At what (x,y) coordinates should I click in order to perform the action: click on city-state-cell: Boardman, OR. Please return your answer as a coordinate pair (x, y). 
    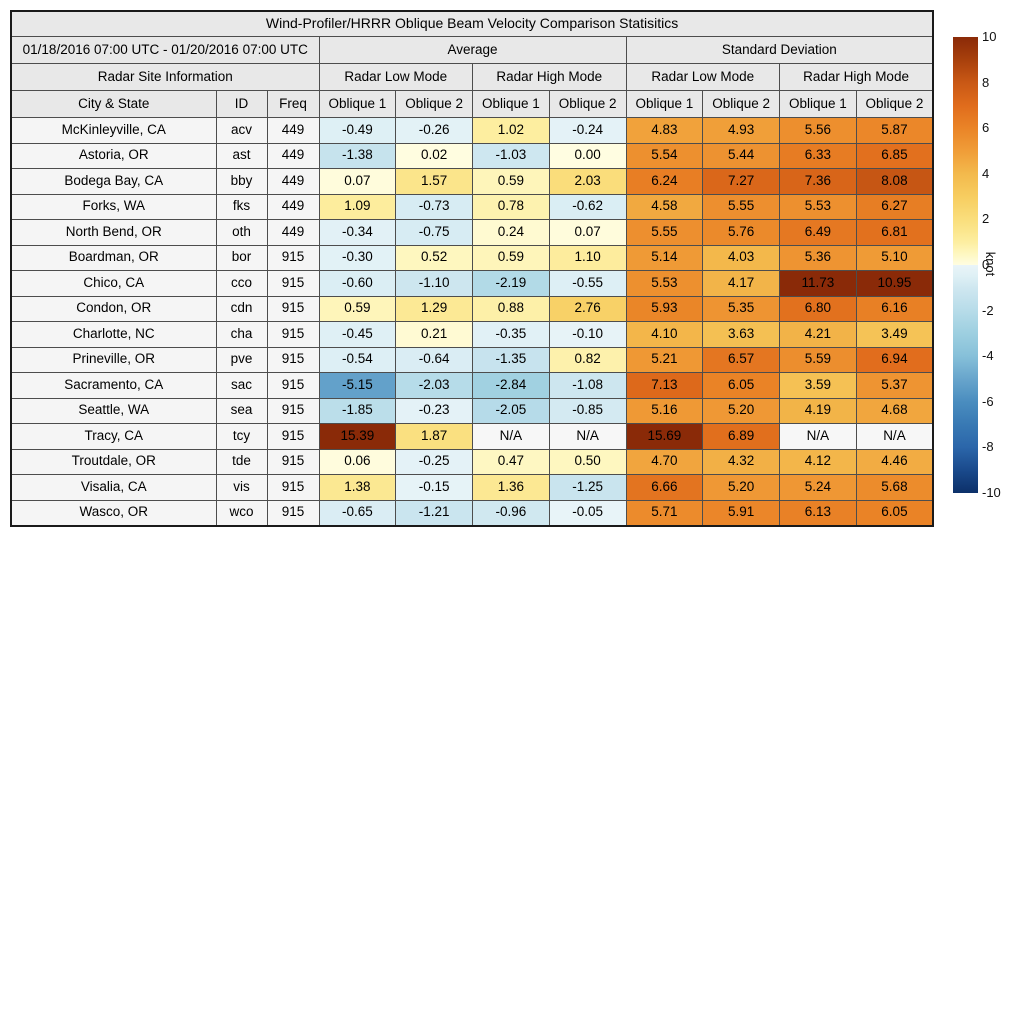
    Looking at the image, I should click on (113, 257).